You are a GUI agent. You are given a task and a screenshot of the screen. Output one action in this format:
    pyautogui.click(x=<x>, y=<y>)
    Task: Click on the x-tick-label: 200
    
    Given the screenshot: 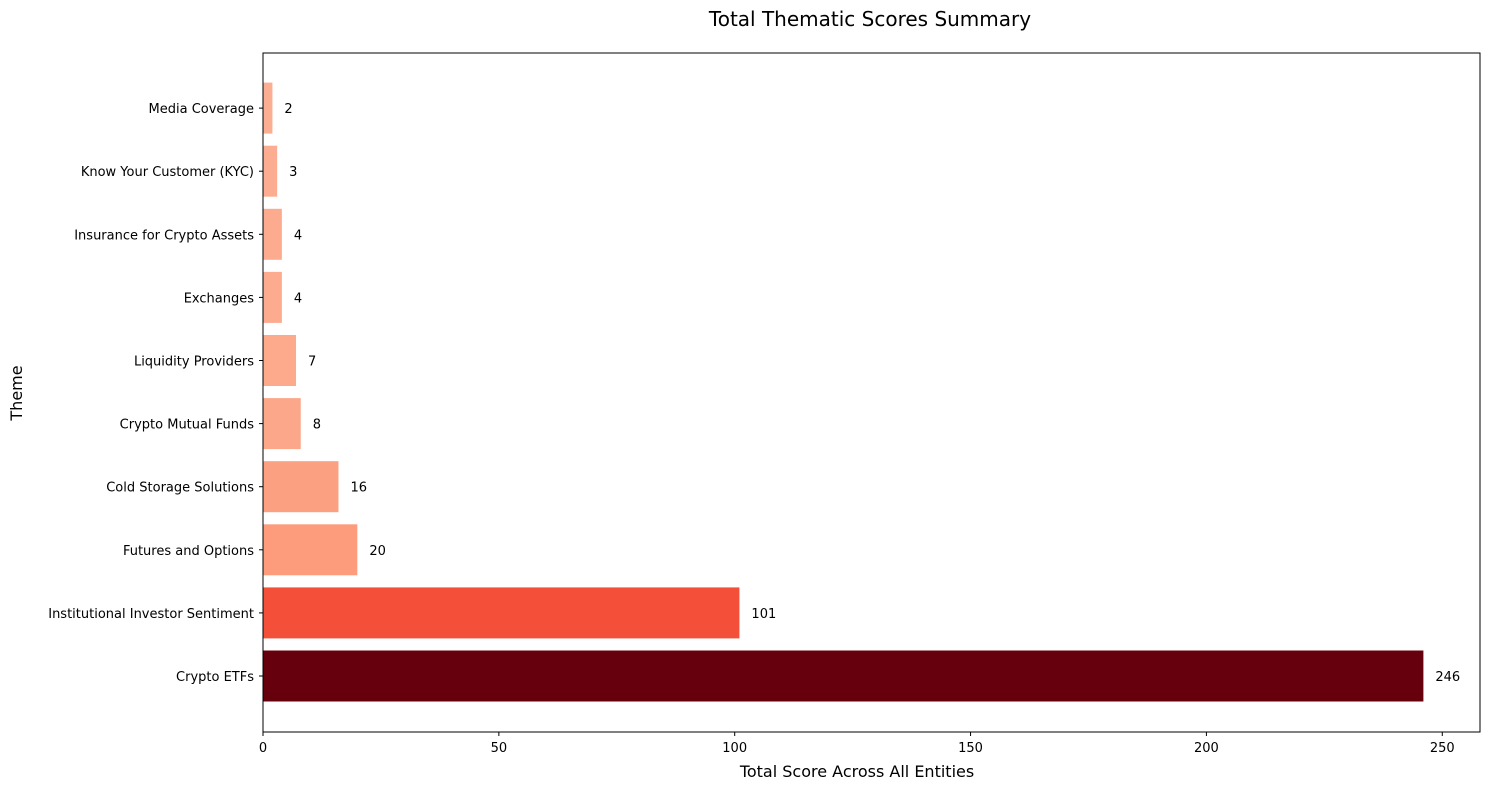 What is the action you would take?
    pyautogui.click(x=1206, y=748)
    